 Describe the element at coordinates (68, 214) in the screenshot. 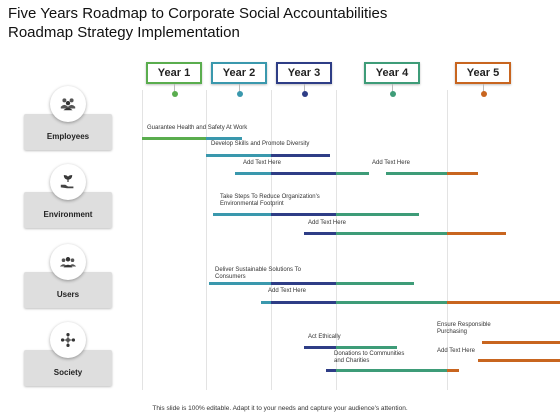

I see `category-label: Environment` at that location.